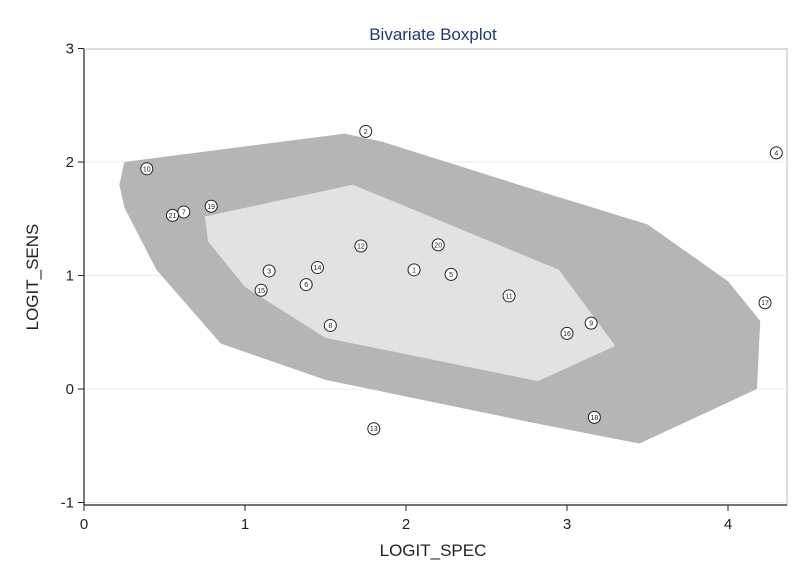  What do you see at coordinates (245, 524) in the screenshot?
I see `x-tick-label: 1` at bounding box center [245, 524].